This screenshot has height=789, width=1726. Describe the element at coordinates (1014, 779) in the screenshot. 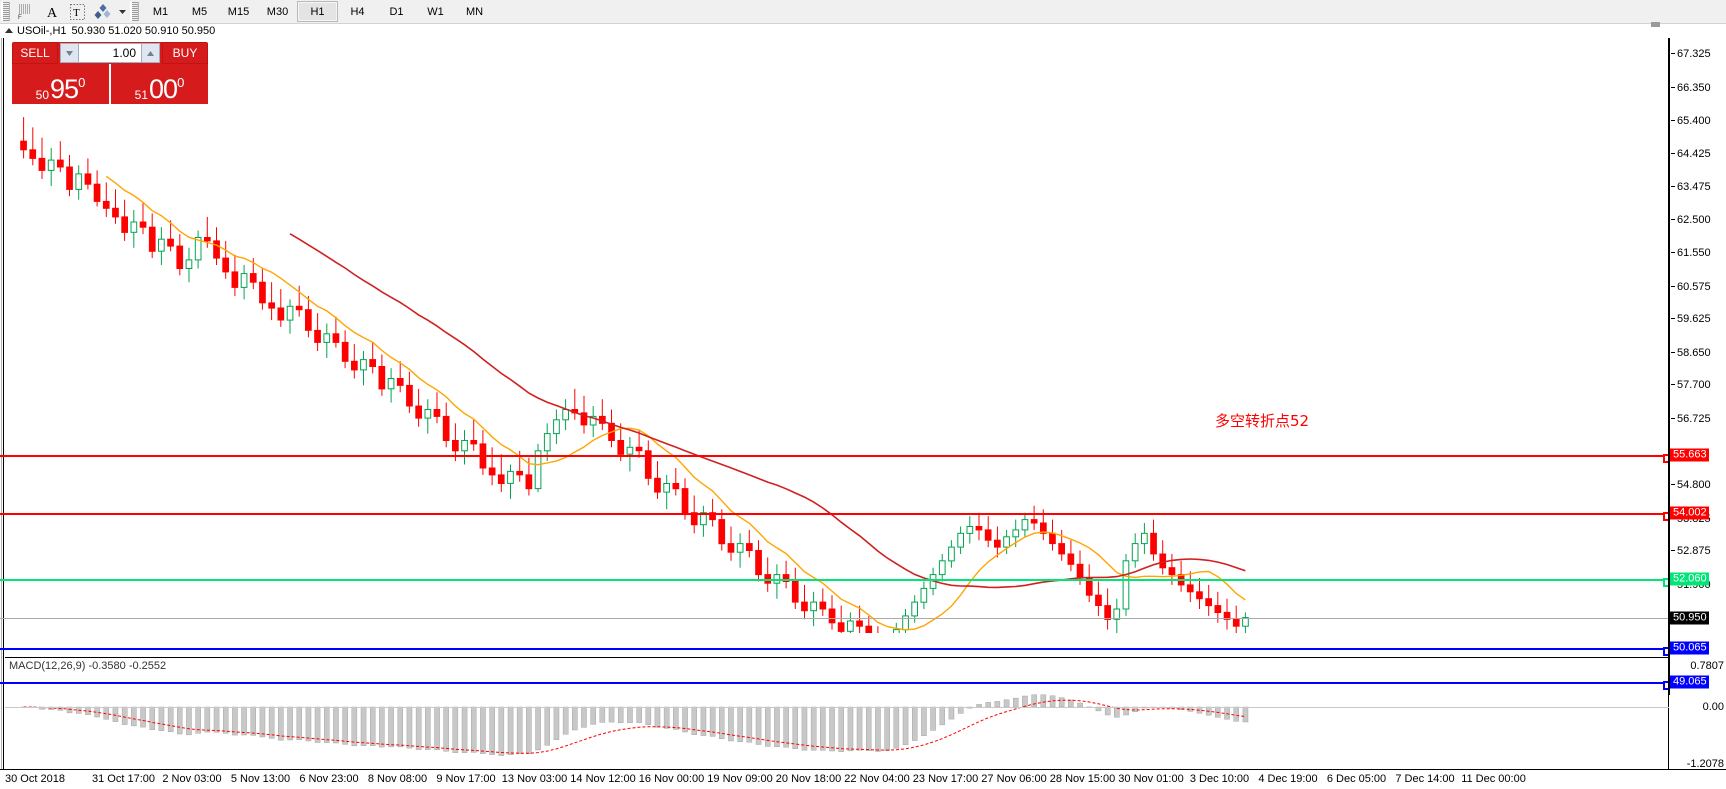

I see `time-tick: 27 Nov 06:00` at that location.